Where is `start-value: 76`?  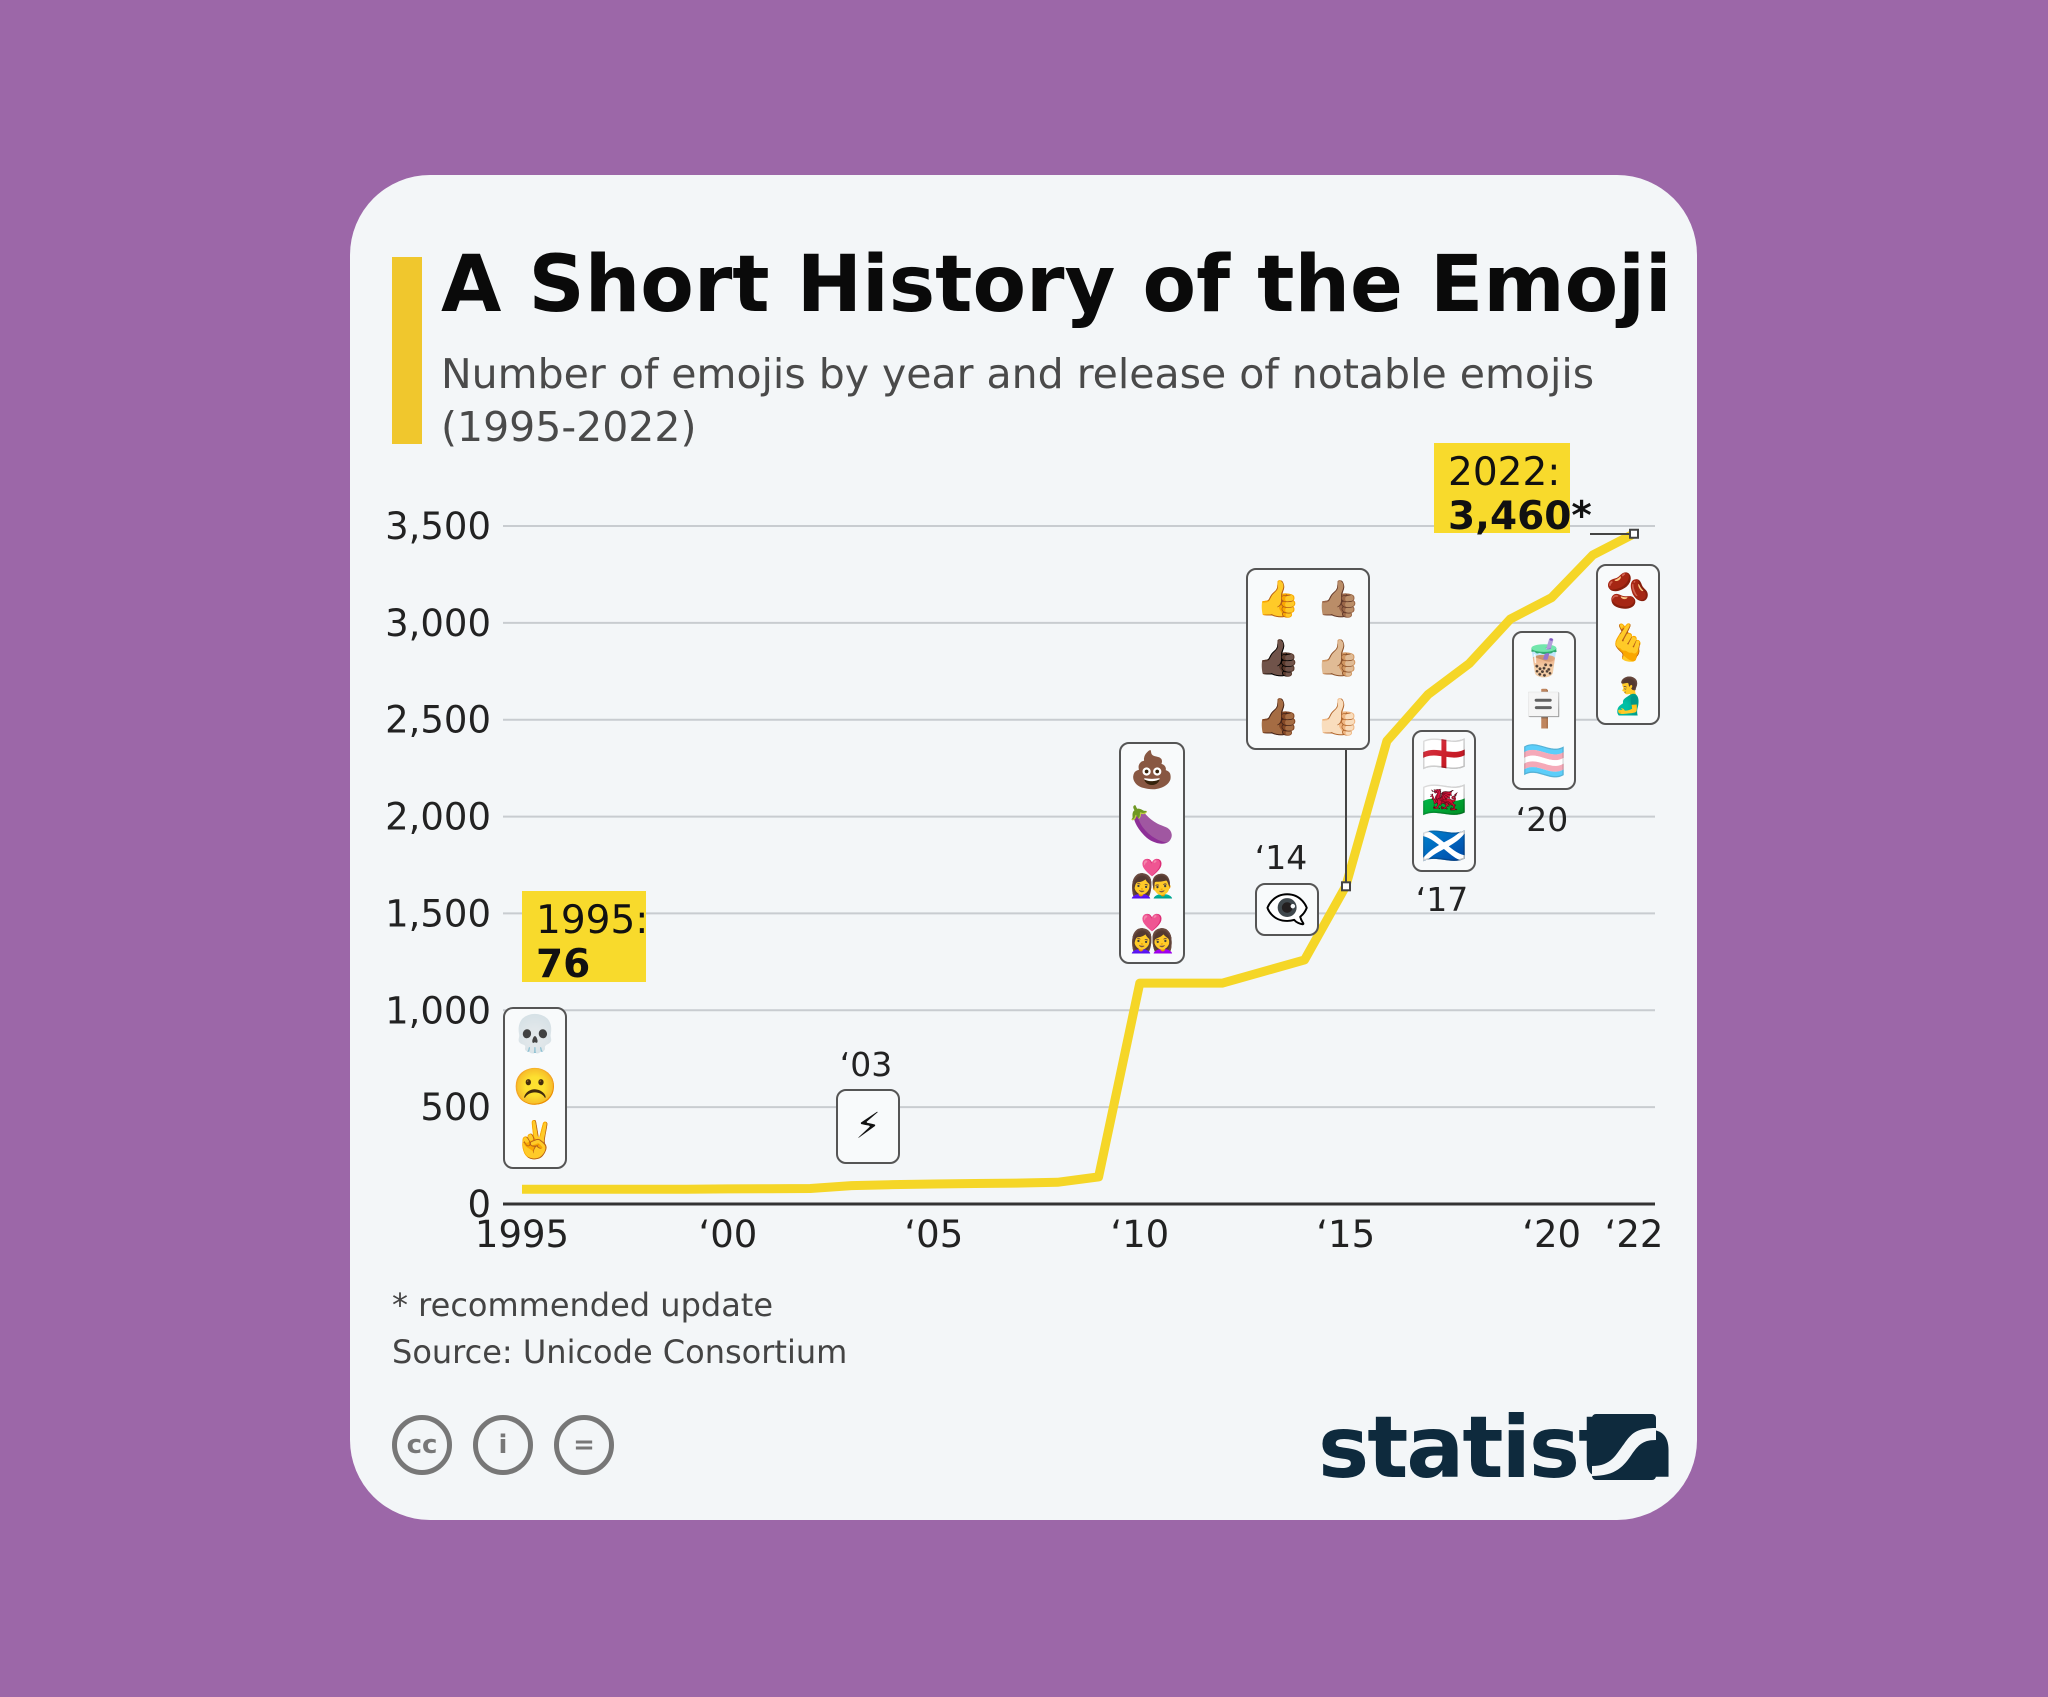
start-value: 76 is located at coordinates (563, 964).